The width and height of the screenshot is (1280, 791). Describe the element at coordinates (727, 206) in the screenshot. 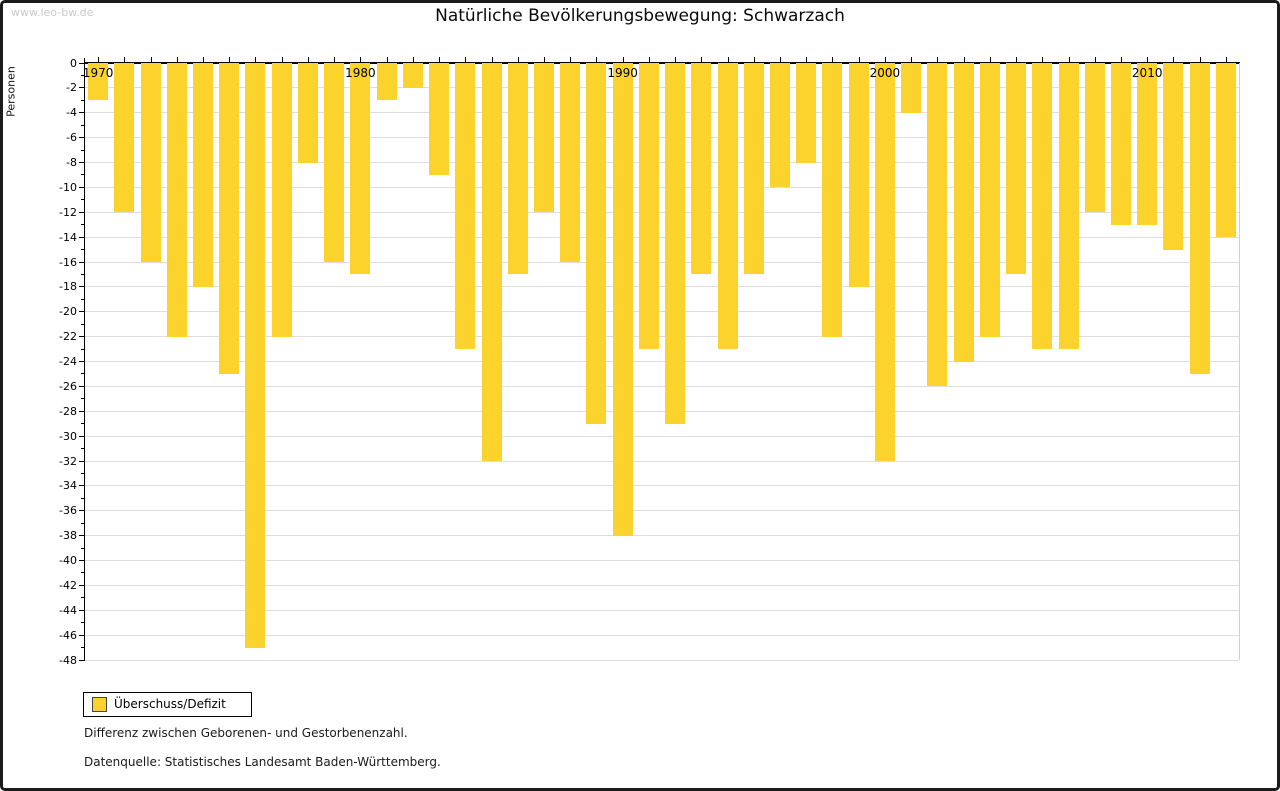

I see `bar-1994` at that location.